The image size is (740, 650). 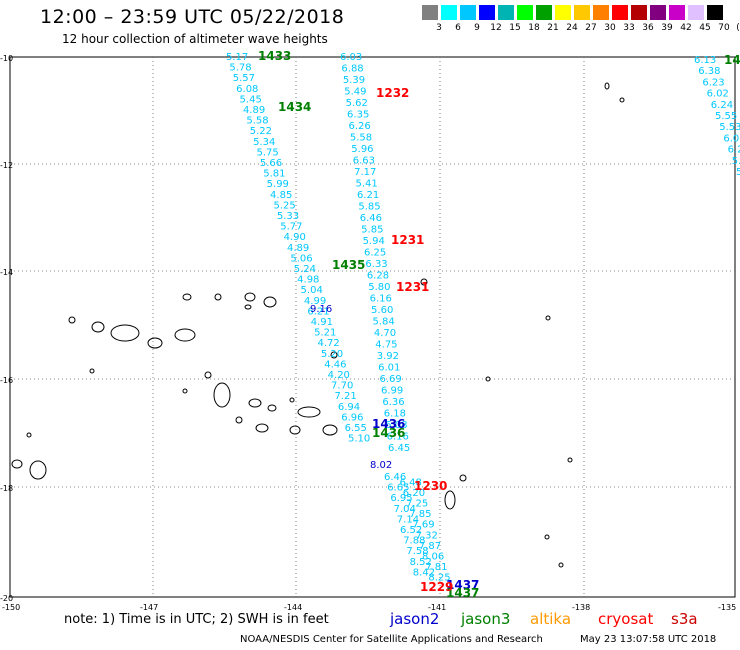 What do you see at coordinates (322, 322) in the screenshot?
I see `wave-height-value: 4.91` at bounding box center [322, 322].